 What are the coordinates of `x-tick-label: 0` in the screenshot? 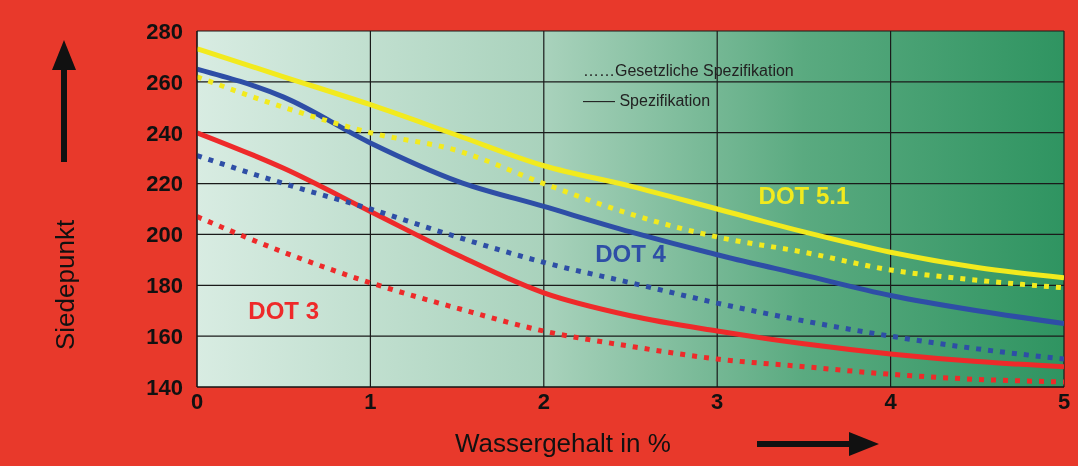 It's located at (197, 401).